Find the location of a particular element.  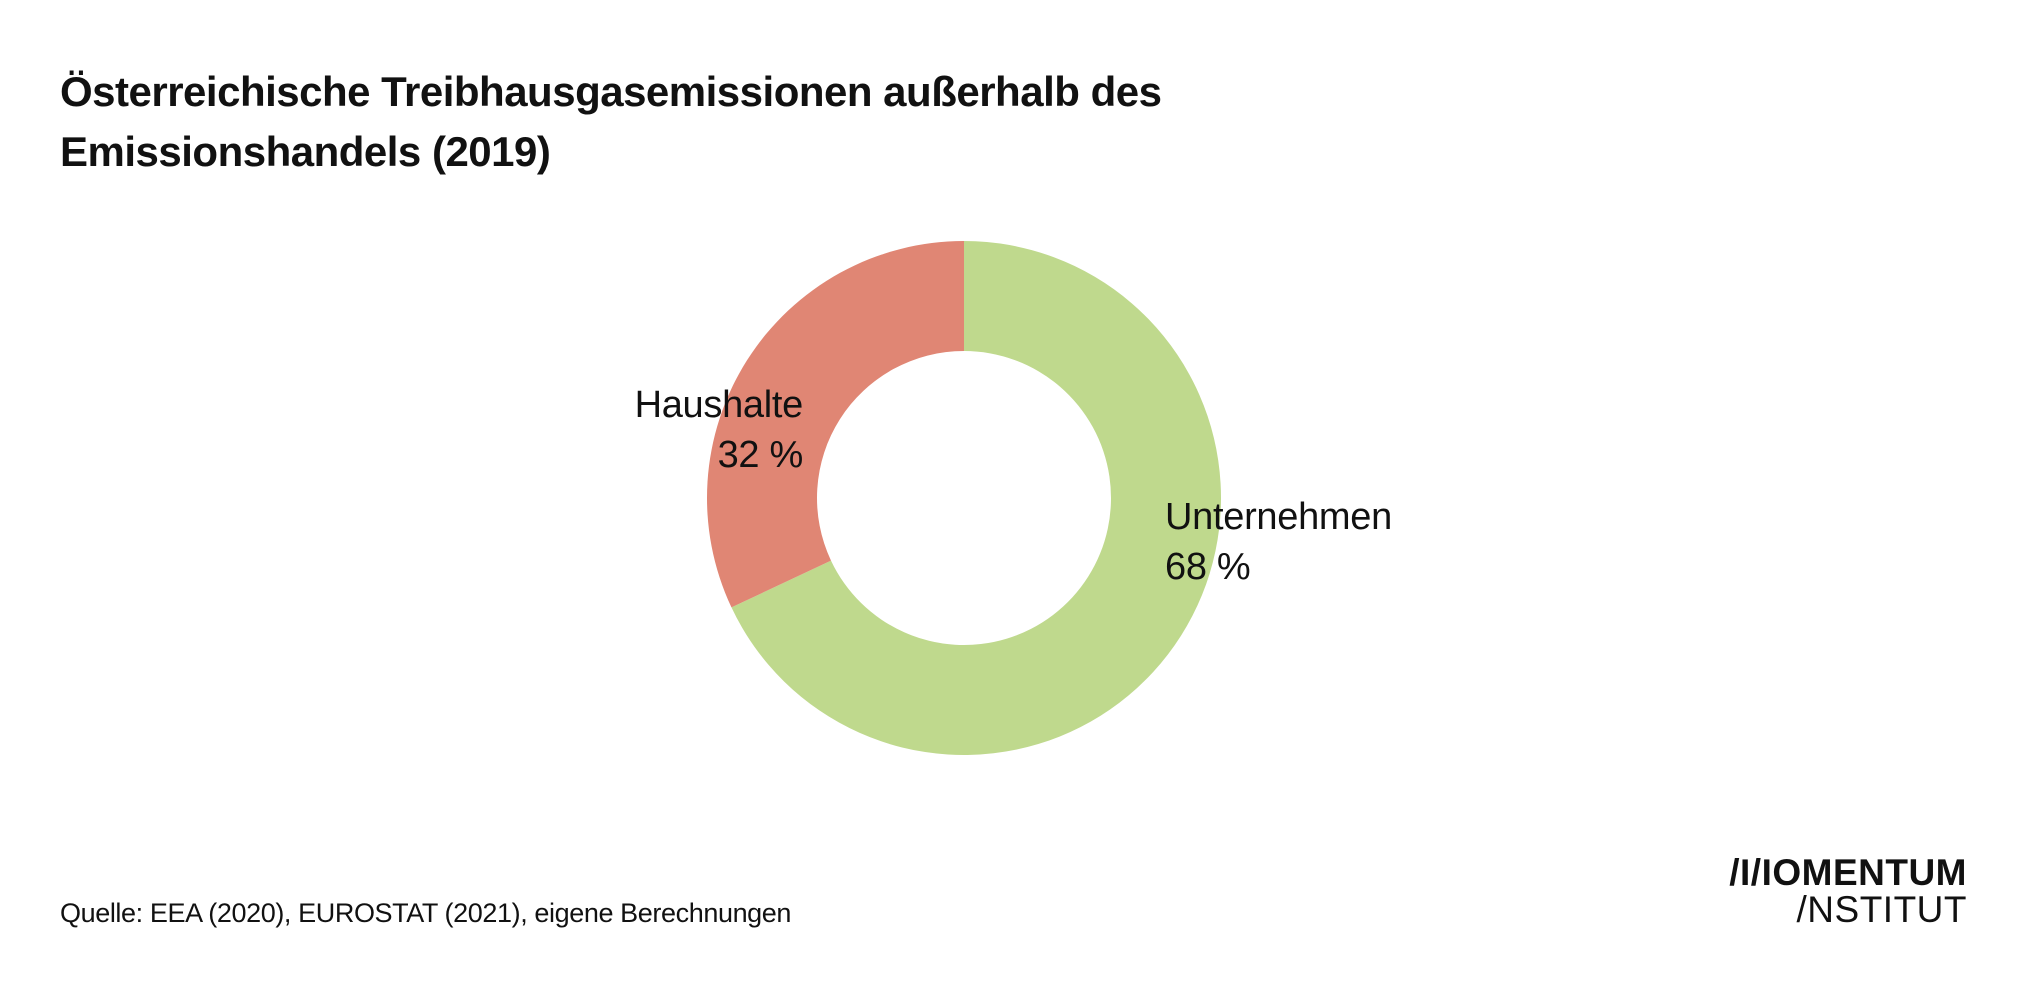

logo-line-1: /I/IOMENTUM is located at coordinates (1848, 872).